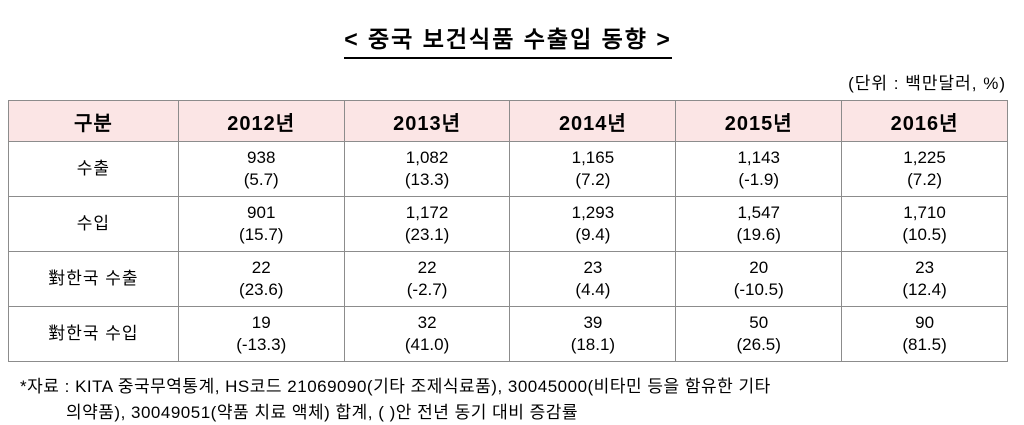  Describe the element at coordinates (427, 235) in the screenshot. I see `growth-rate: (23.1)` at that location.